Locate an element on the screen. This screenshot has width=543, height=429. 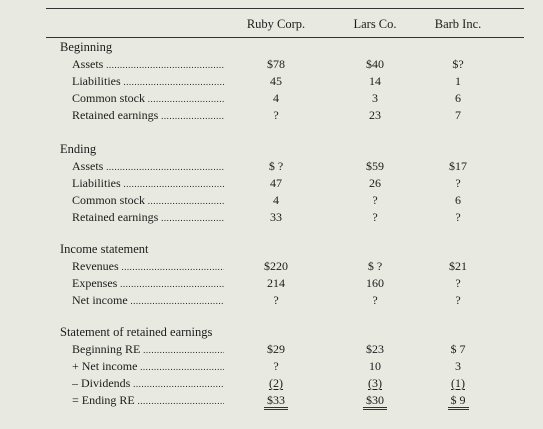
value-cell: (3) is located at coordinates (375, 383).